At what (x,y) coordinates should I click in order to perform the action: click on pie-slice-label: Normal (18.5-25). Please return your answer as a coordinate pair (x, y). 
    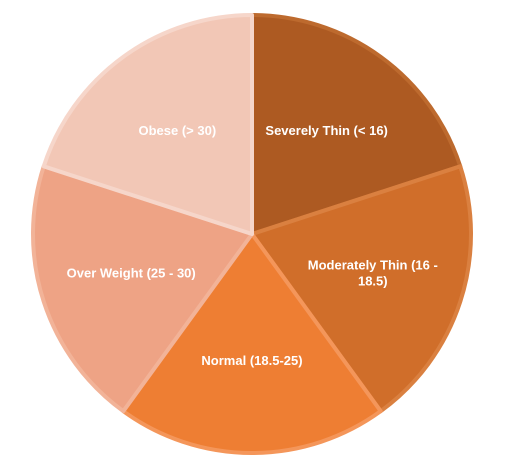
    Looking at the image, I should click on (251, 360).